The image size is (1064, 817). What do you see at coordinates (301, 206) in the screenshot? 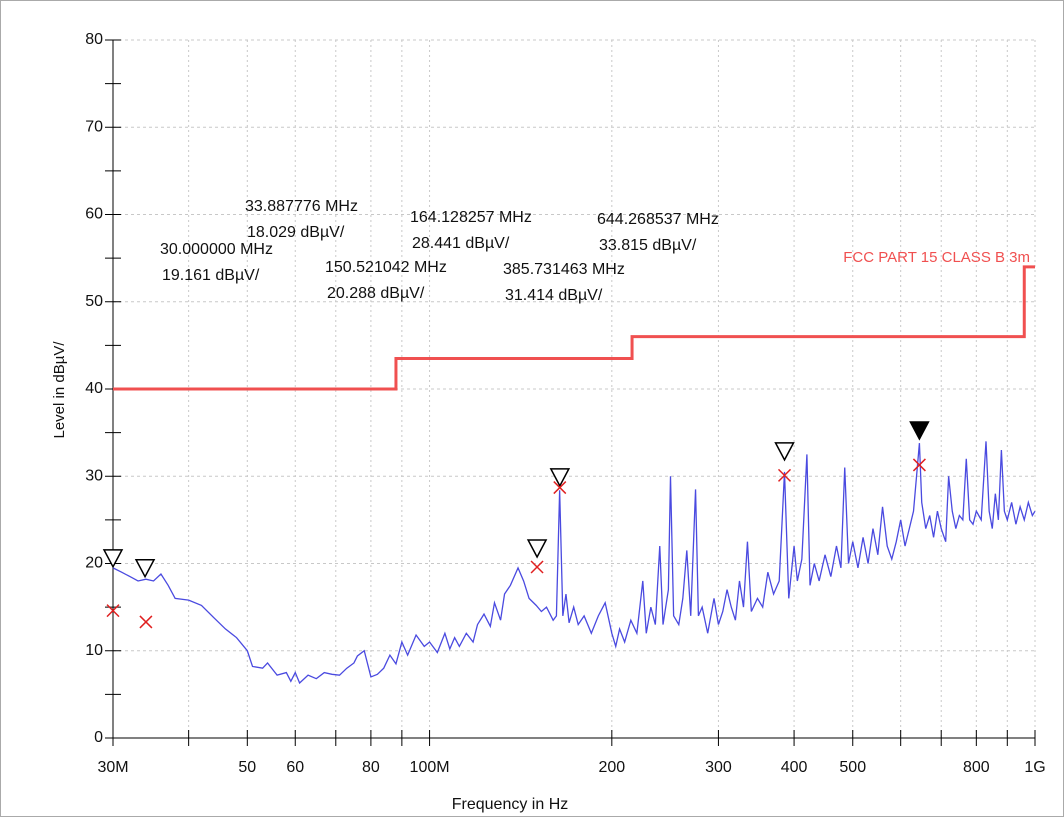
I see `peak-freq-label: 33.887776 MHz` at bounding box center [301, 206].